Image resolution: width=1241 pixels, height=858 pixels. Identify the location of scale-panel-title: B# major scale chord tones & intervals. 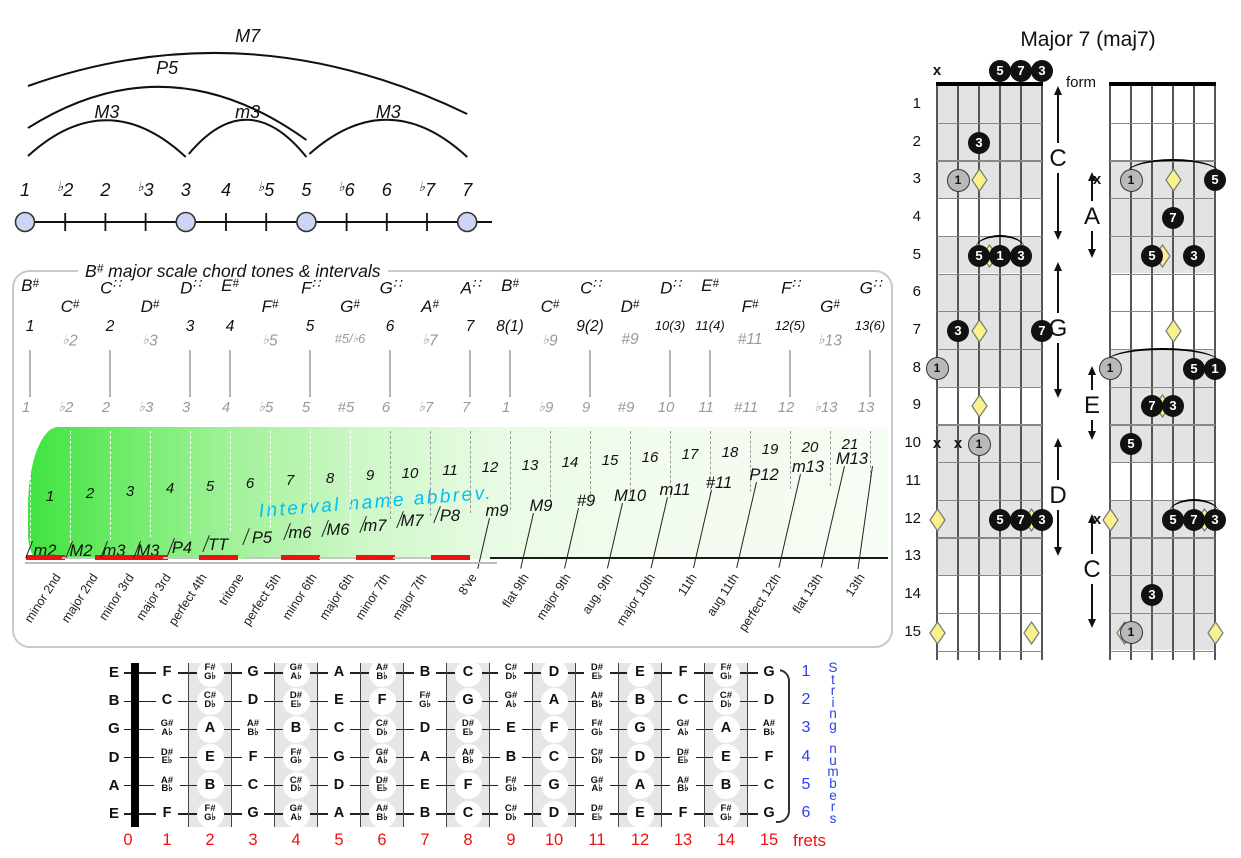
(233, 271).